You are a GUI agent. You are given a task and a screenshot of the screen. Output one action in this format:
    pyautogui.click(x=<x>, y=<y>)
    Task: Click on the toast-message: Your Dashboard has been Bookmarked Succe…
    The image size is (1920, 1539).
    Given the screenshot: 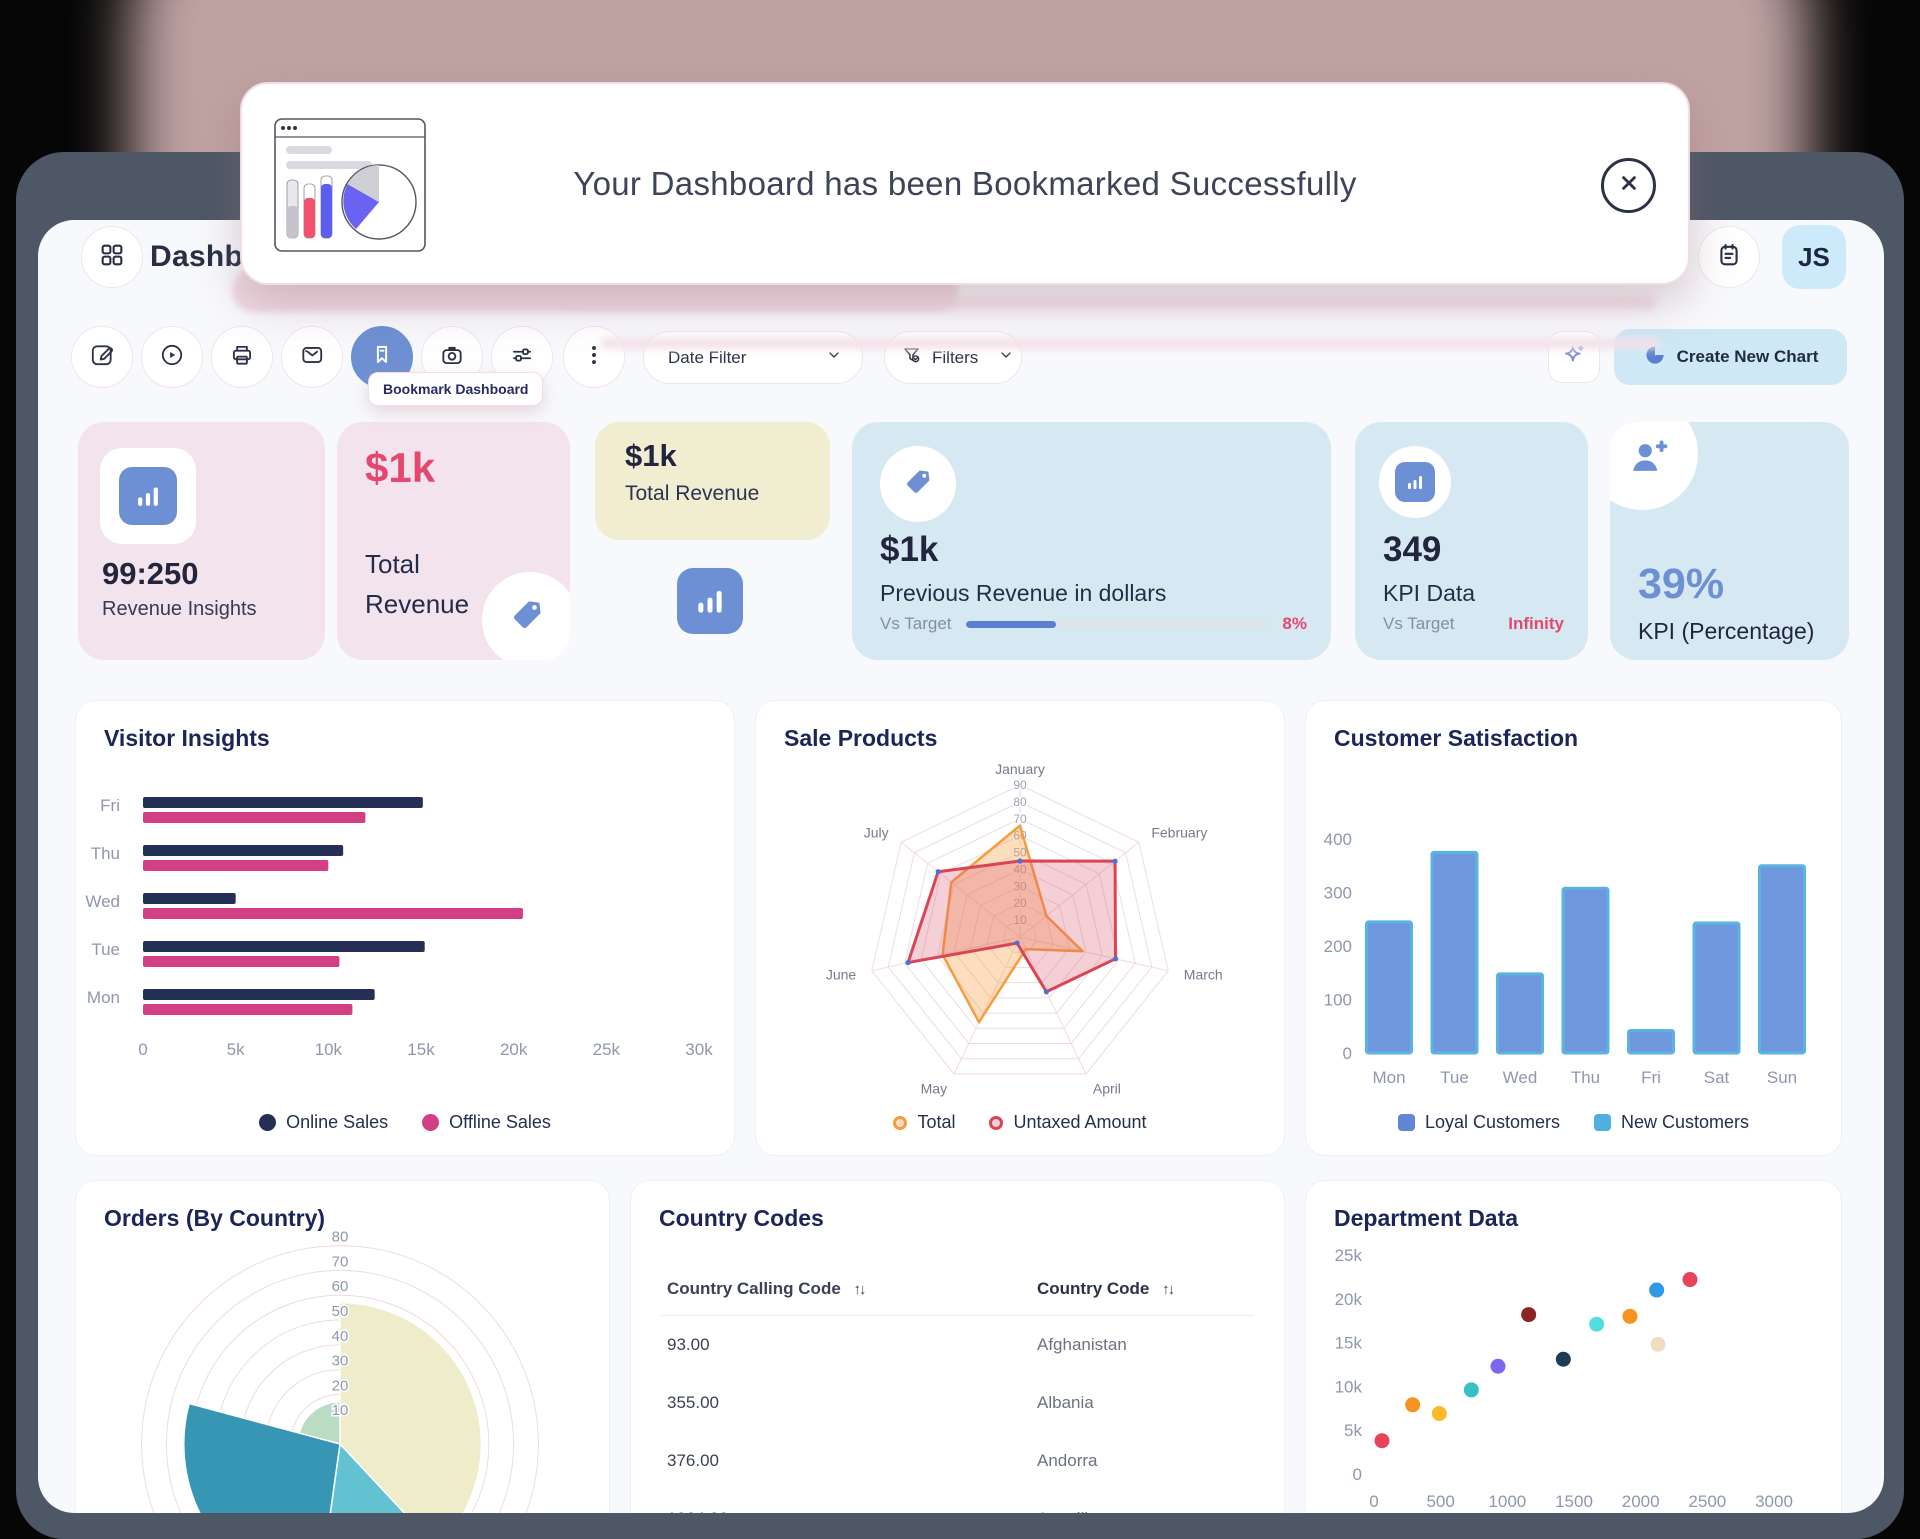 What is the action you would take?
    pyautogui.click(x=965, y=183)
    